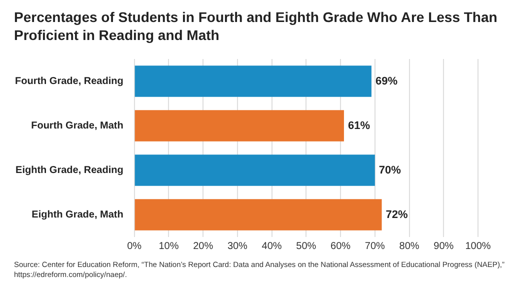 The width and height of the screenshot is (520, 291). Describe the element at coordinates (306, 246) in the screenshot. I see `x-tick-label: 50%` at that location.